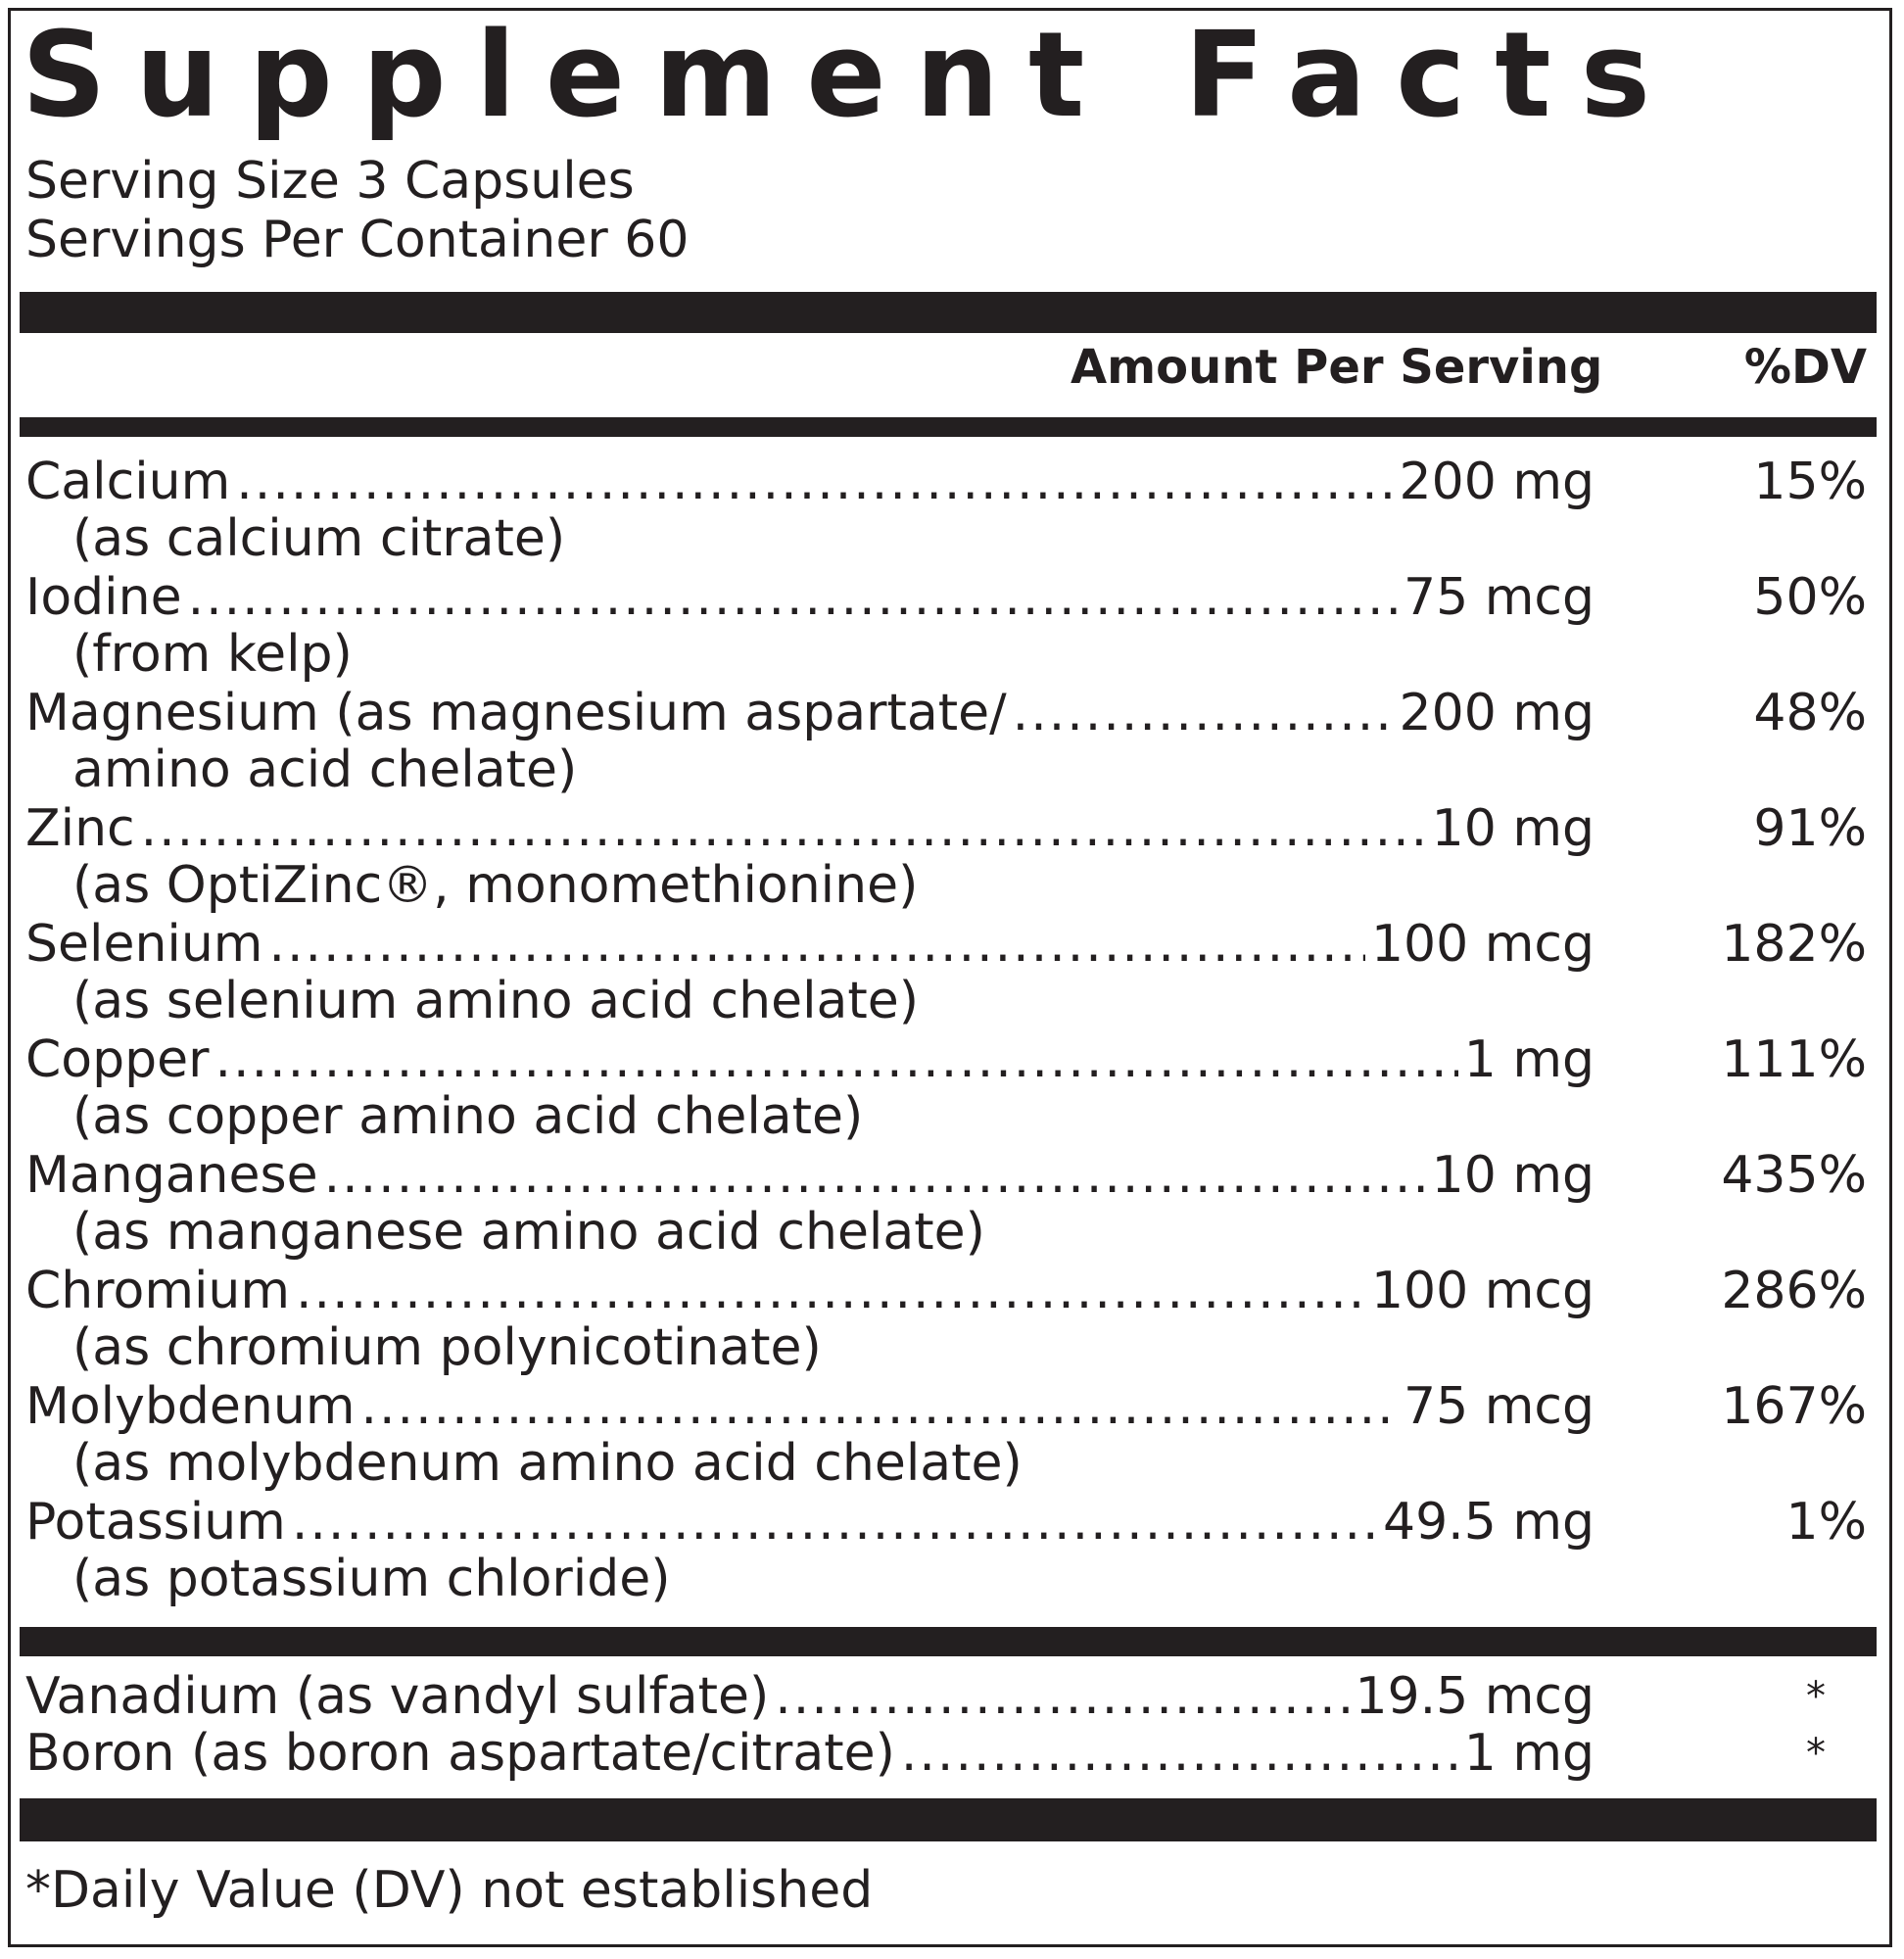 The image size is (1904, 1959). What do you see at coordinates (1810, 597) in the screenshot?
I see `nutrient-dv: 50%` at bounding box center [1810, 597].